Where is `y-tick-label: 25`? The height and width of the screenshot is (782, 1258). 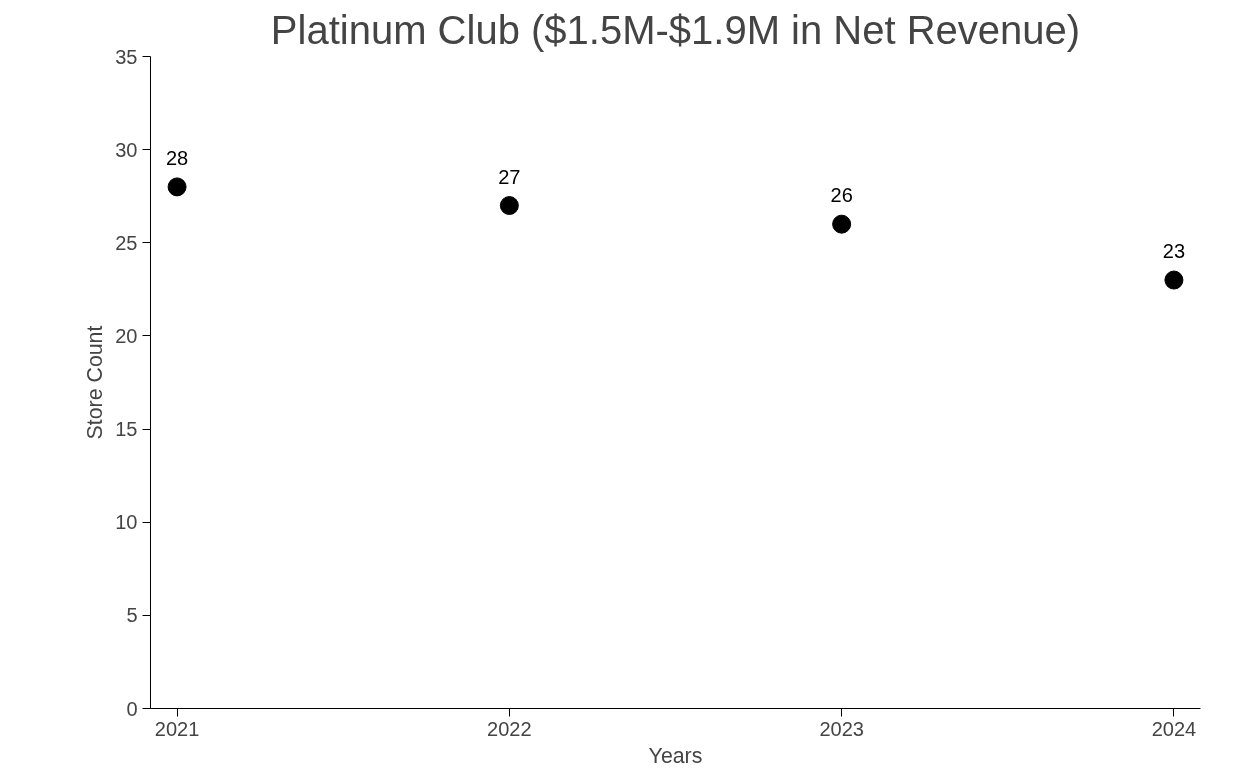
y-tick-label: 25 is located at coordinates (126, 242).